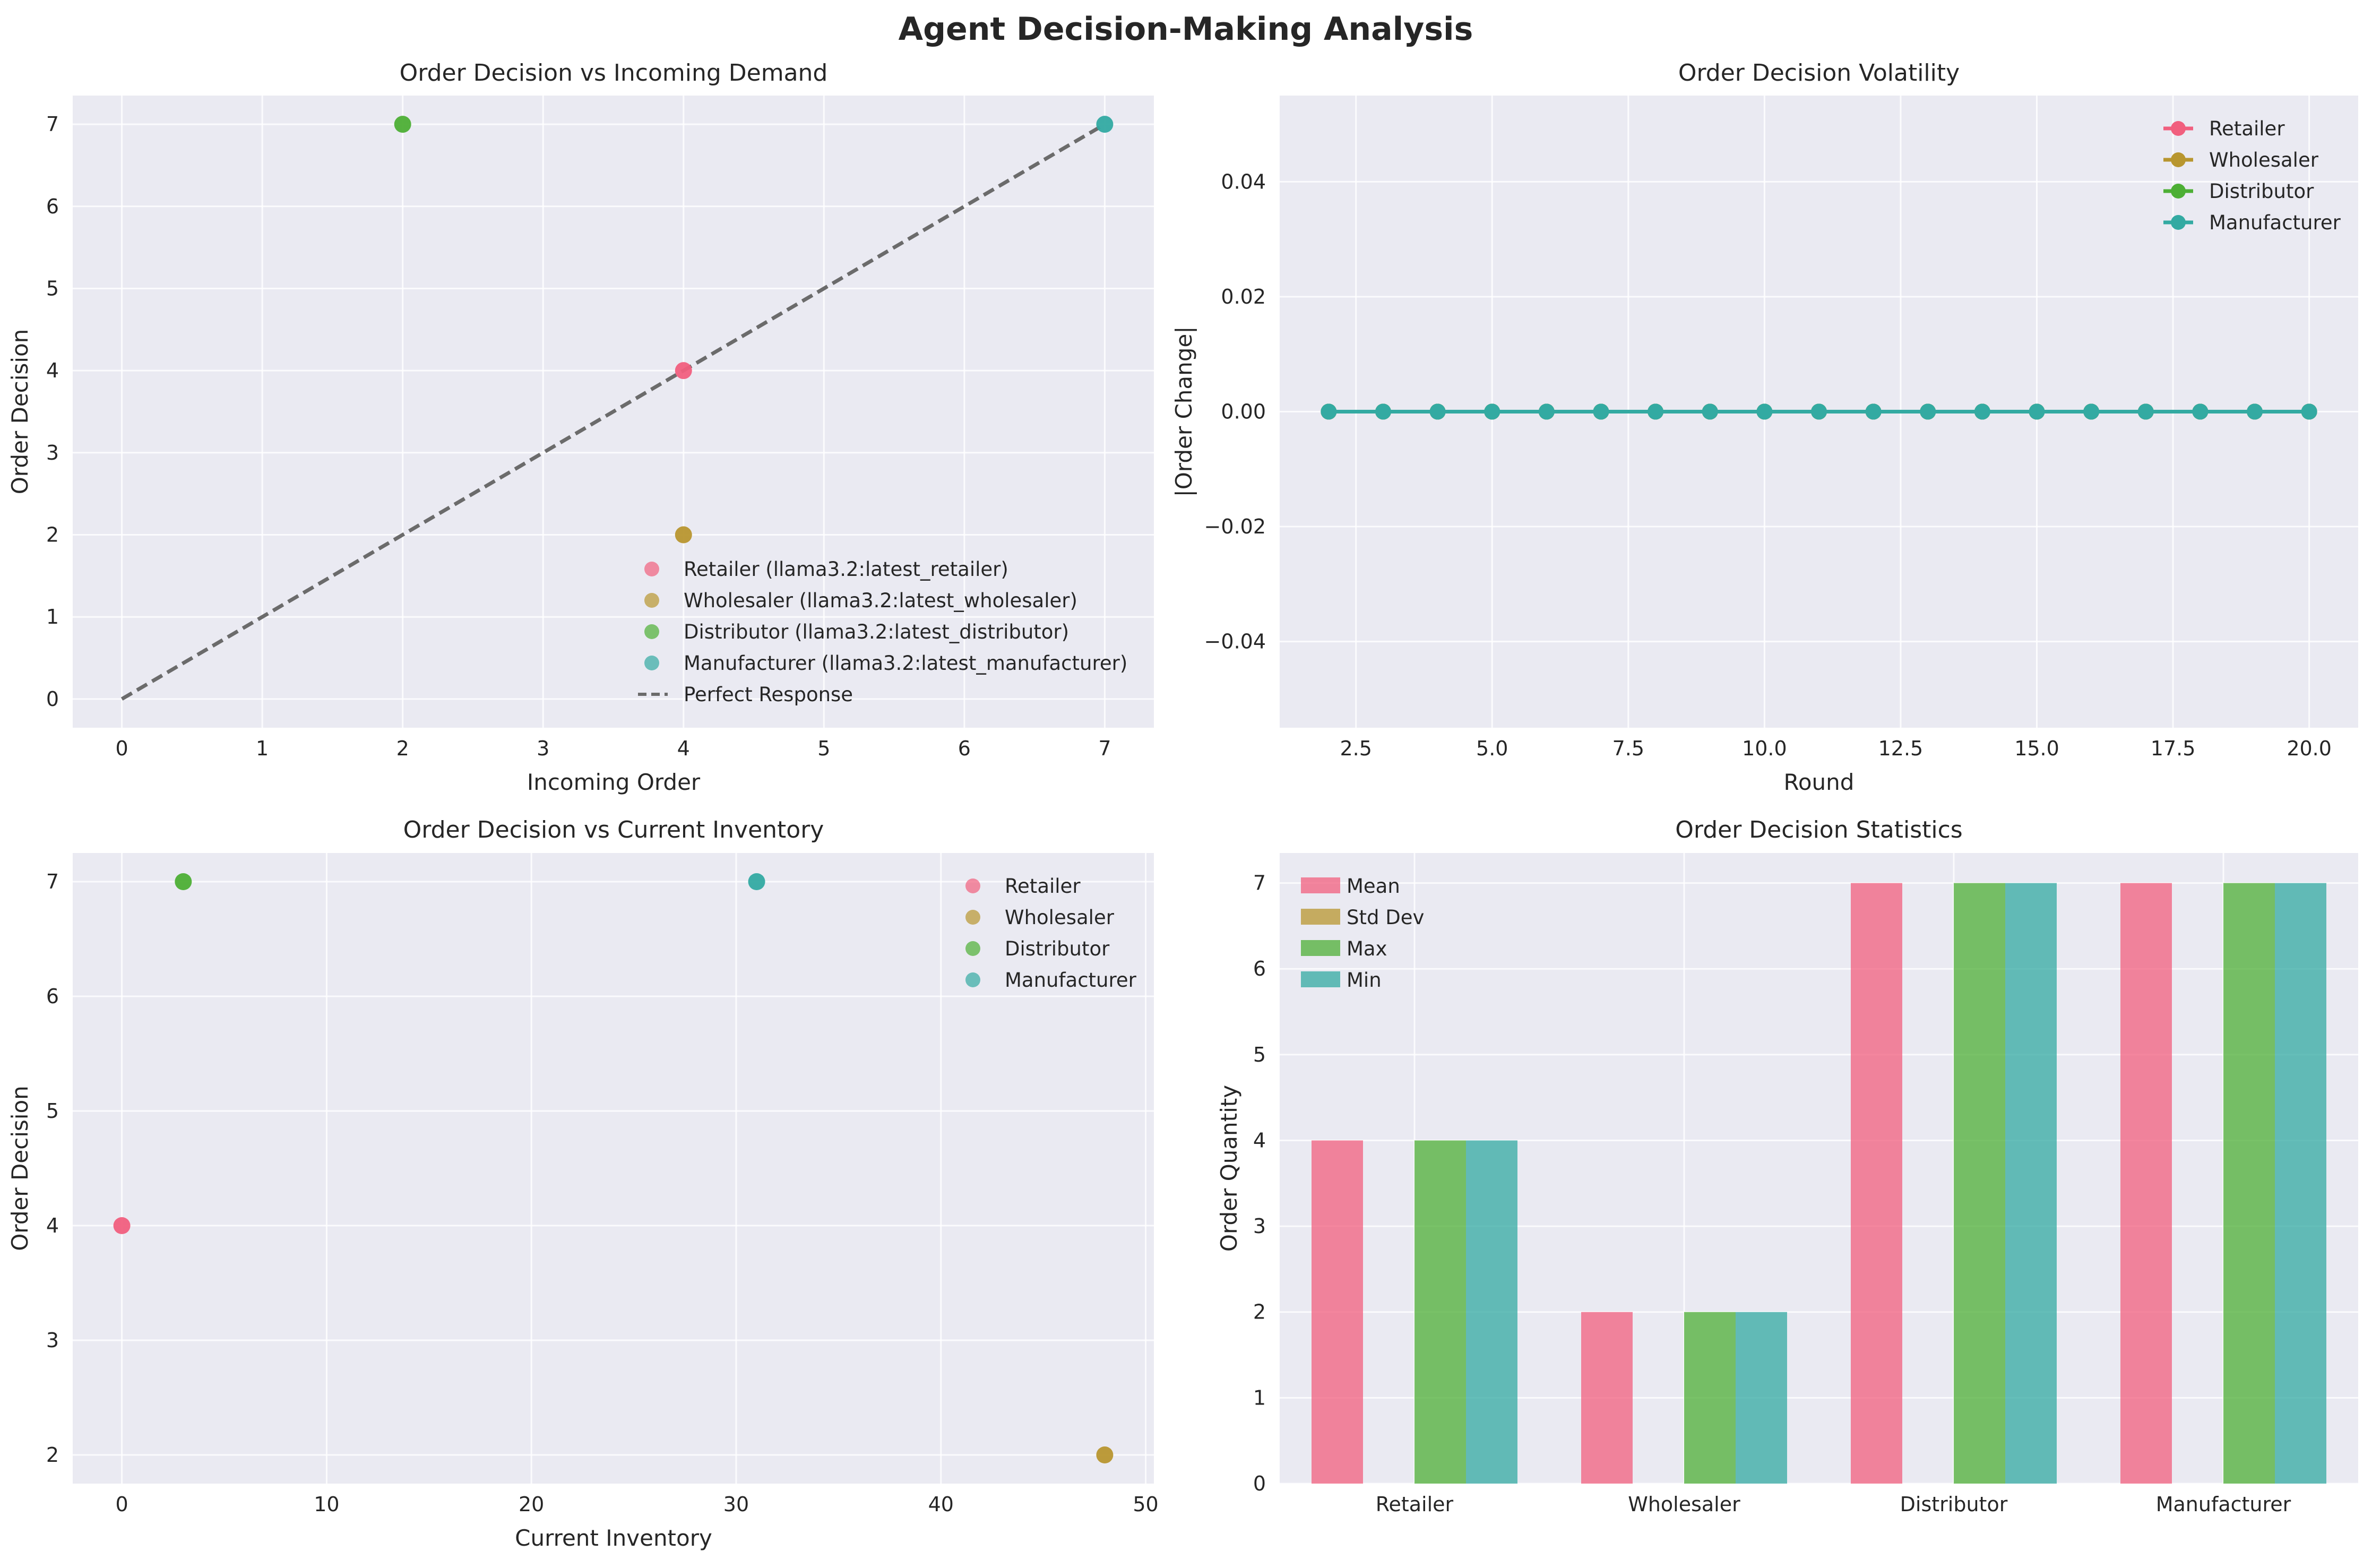 This screenshot has height=1568, width=2372. I want to click on legend-label: Mean, so click(1373, 886).